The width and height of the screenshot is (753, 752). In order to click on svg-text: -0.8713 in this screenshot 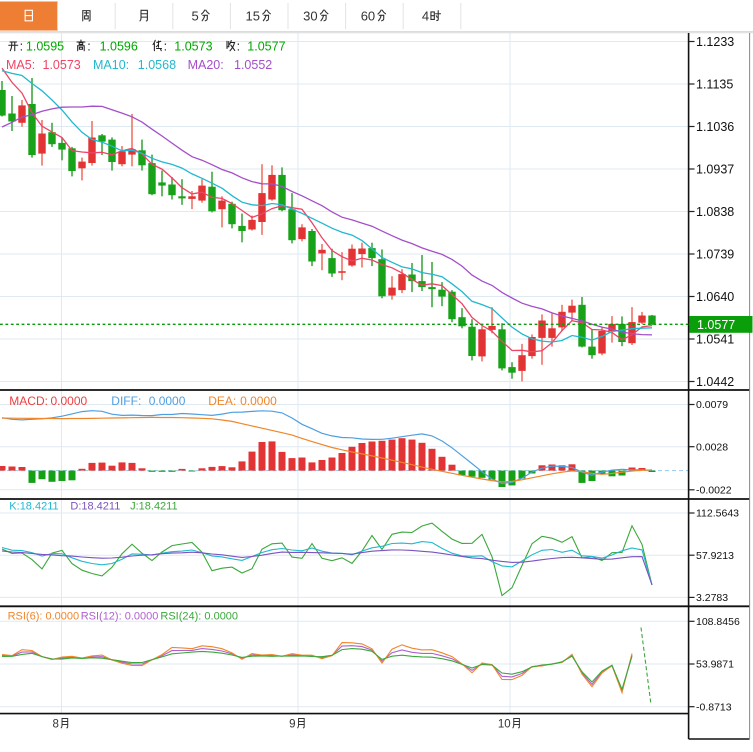, I will do `click(714, 707)`.